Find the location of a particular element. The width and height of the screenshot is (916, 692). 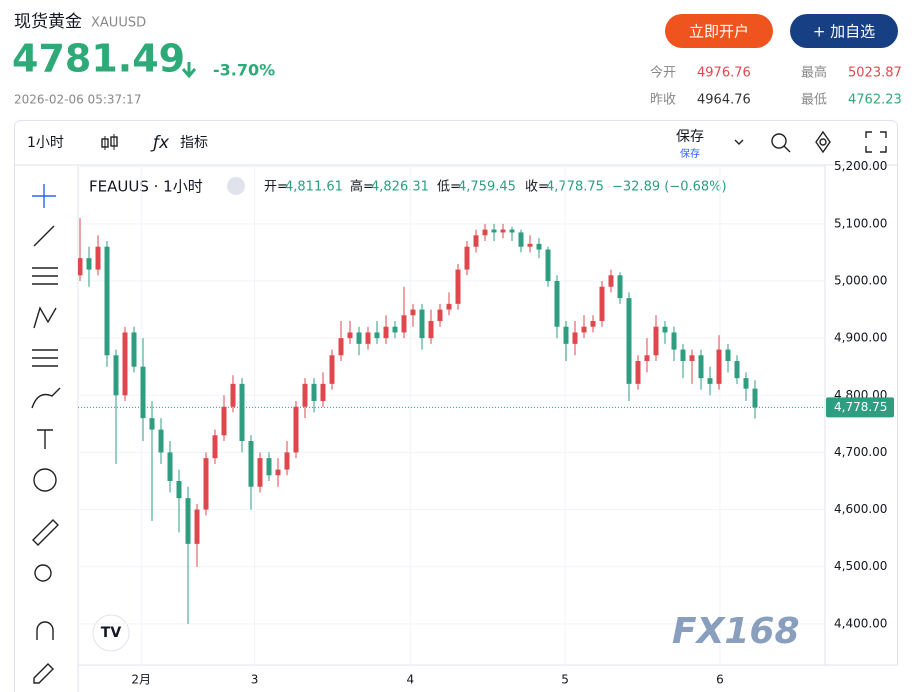

pattern-tool is located at coordinates (45, 317).